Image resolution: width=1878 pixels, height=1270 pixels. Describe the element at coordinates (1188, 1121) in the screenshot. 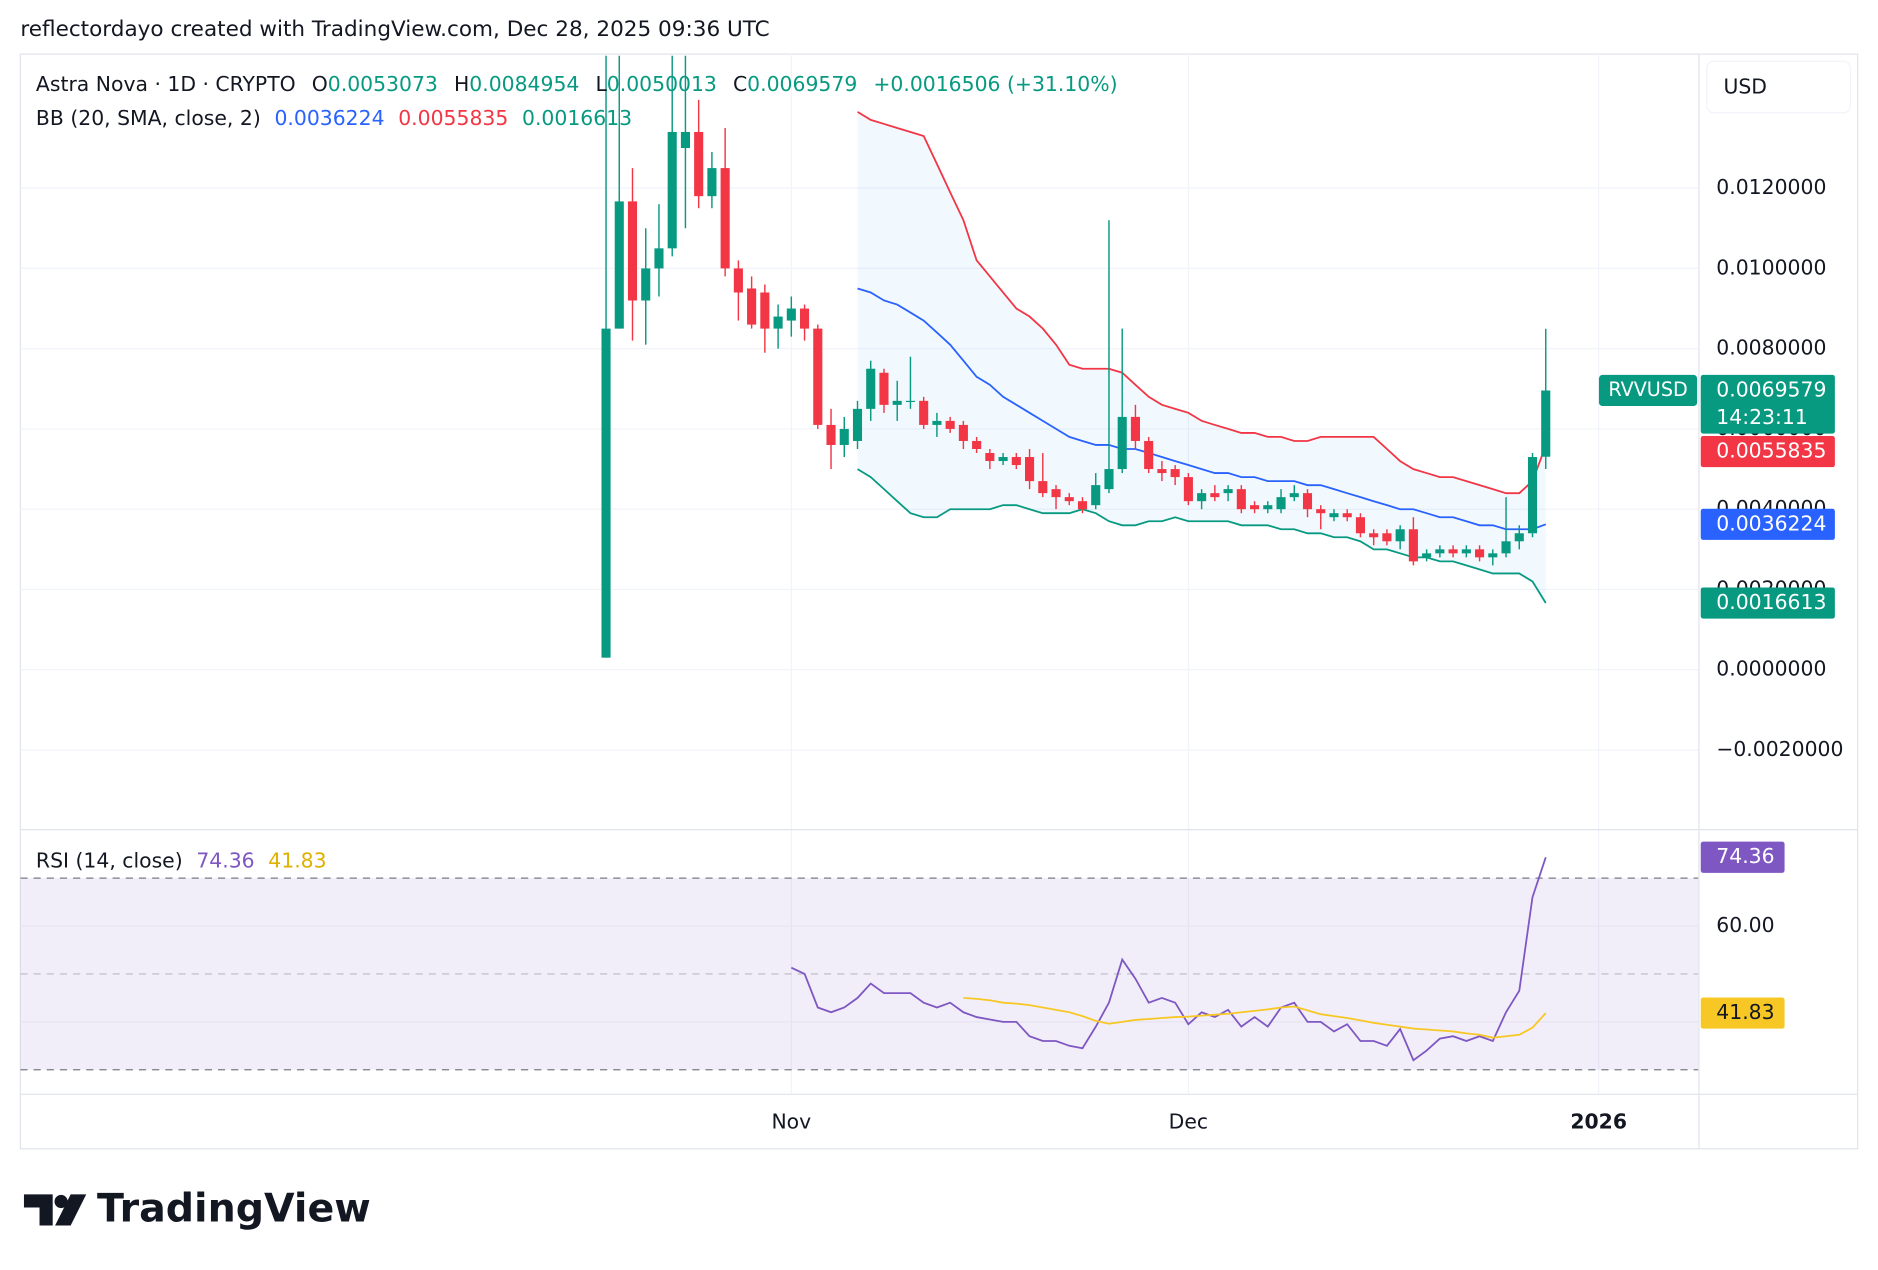

I see `x-tick-label: Dec` at that location.